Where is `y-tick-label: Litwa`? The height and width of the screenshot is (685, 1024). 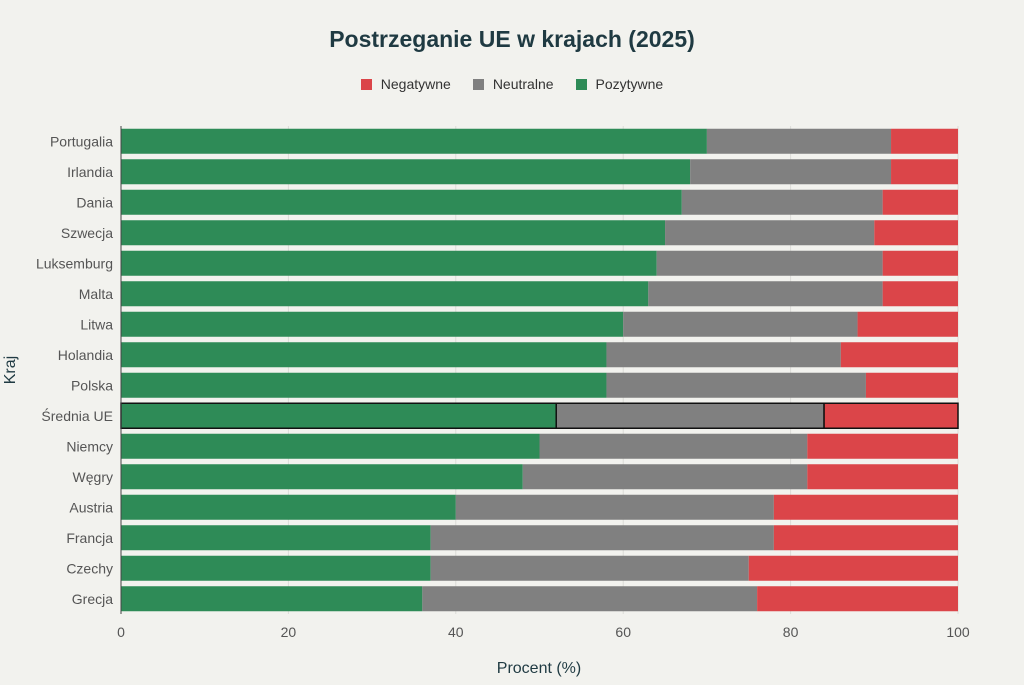
y-tick-label: Litwa is located at coordinates (96, 324).